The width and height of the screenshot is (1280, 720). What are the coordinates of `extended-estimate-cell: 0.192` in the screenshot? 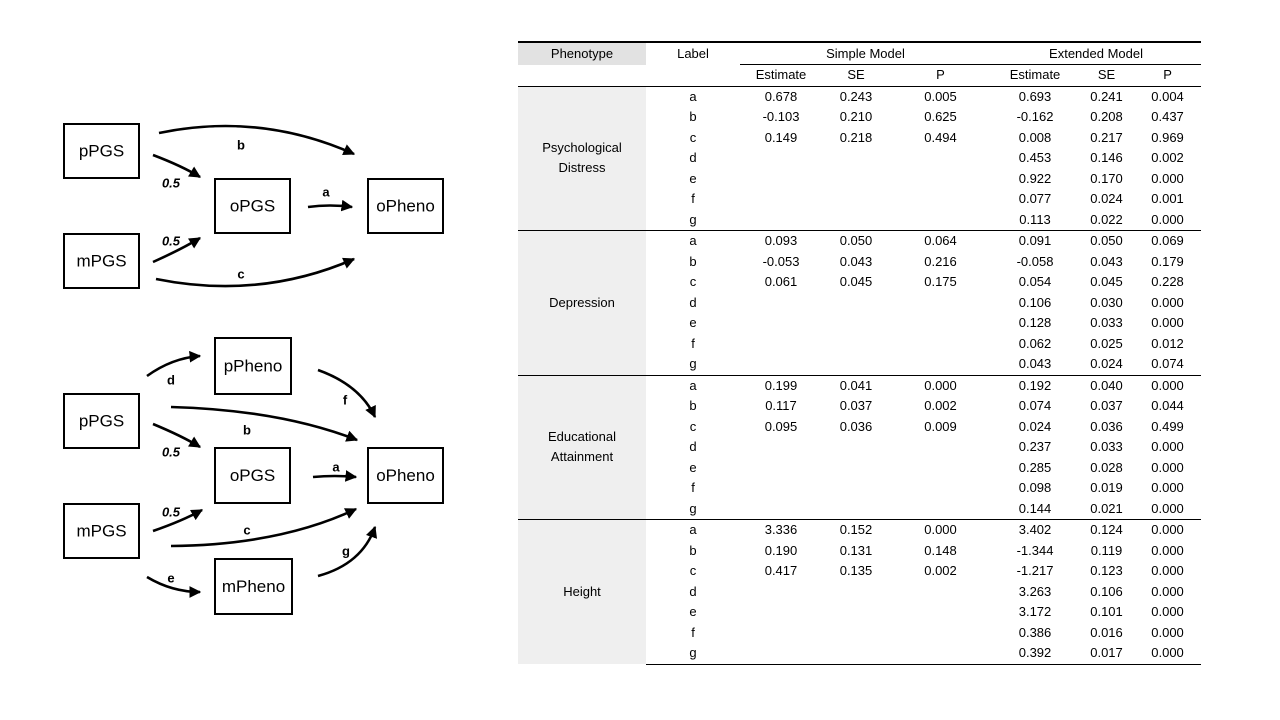 It's located at (1035, 385).